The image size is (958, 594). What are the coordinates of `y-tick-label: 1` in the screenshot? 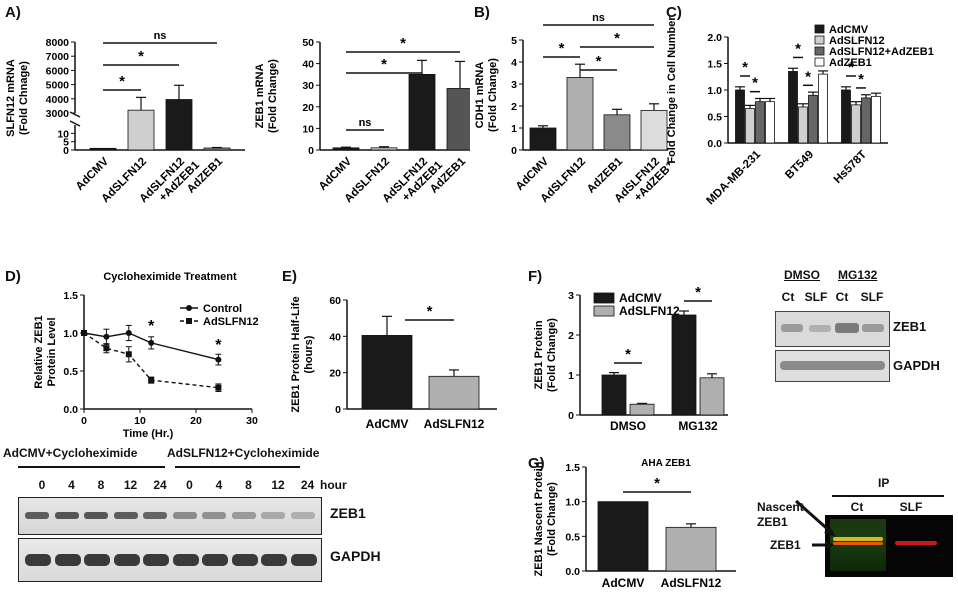 It's located at (571, 376).